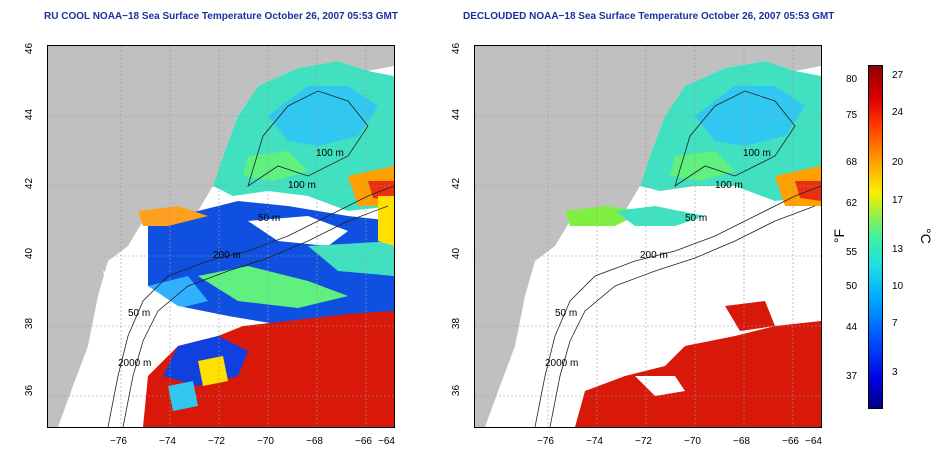 The width and height of the screenshot is (950, 475). Describe the element at coordinates (852, 203) in the screenshot. I see `fahrenheit-tick: 62` at that location.